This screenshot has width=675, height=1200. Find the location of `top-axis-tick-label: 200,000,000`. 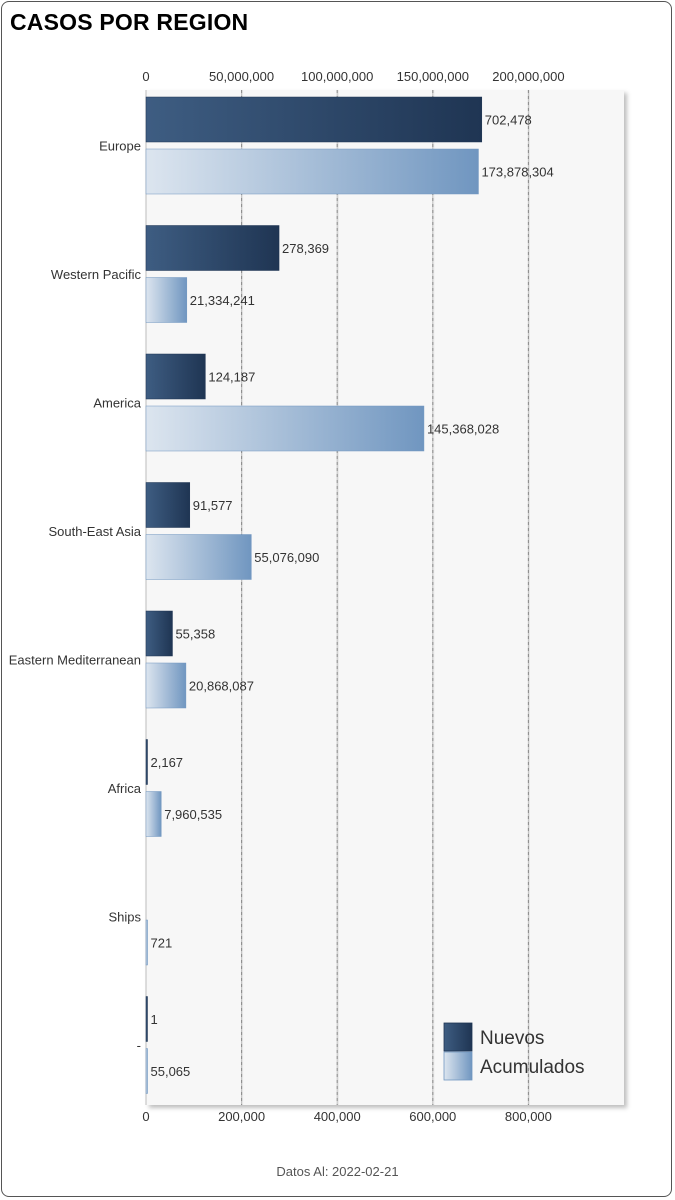

top-axis-tick-label: 200,000,000 is located at coordinates (528, 76).